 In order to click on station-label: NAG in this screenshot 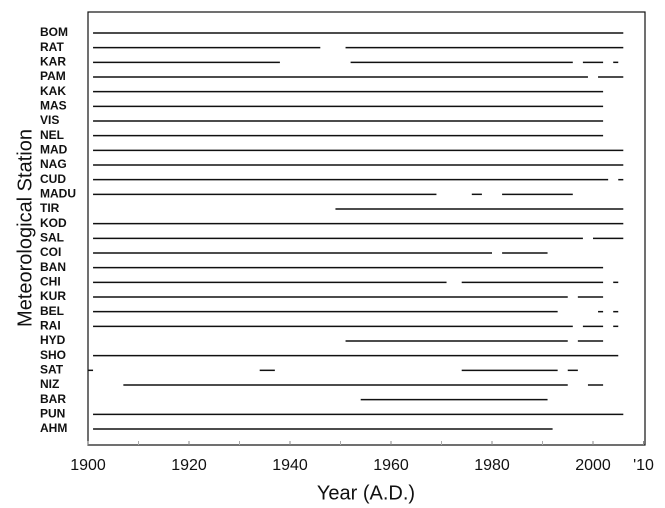, I will do `click(53, 164)`.